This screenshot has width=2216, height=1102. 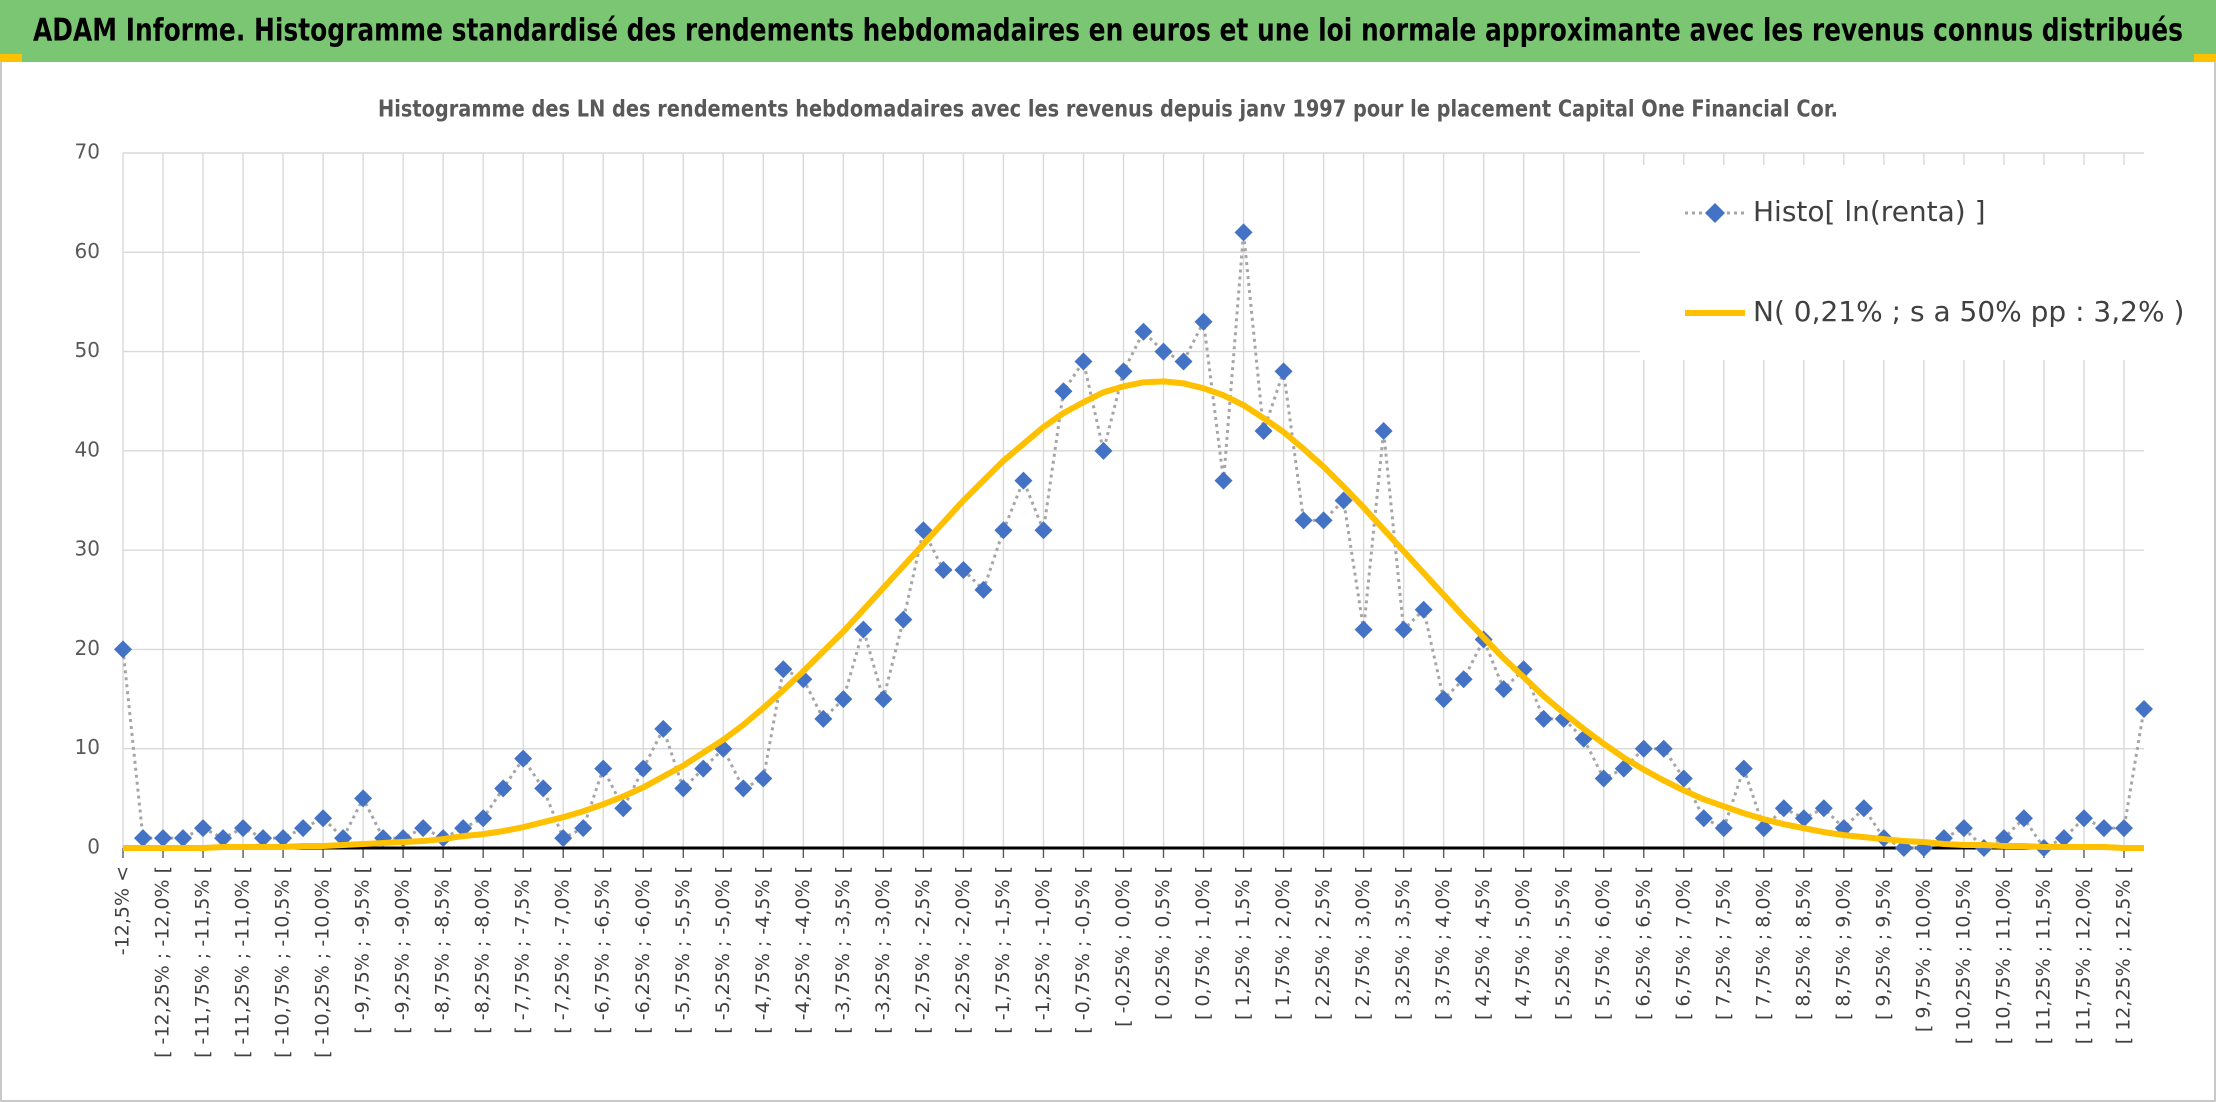 What do you see at coordinates (1083, 950) in the screenshot?
I see `x-tick-label: [ -0,75% ; -0,5% [` at bounding box center [1083, 950].